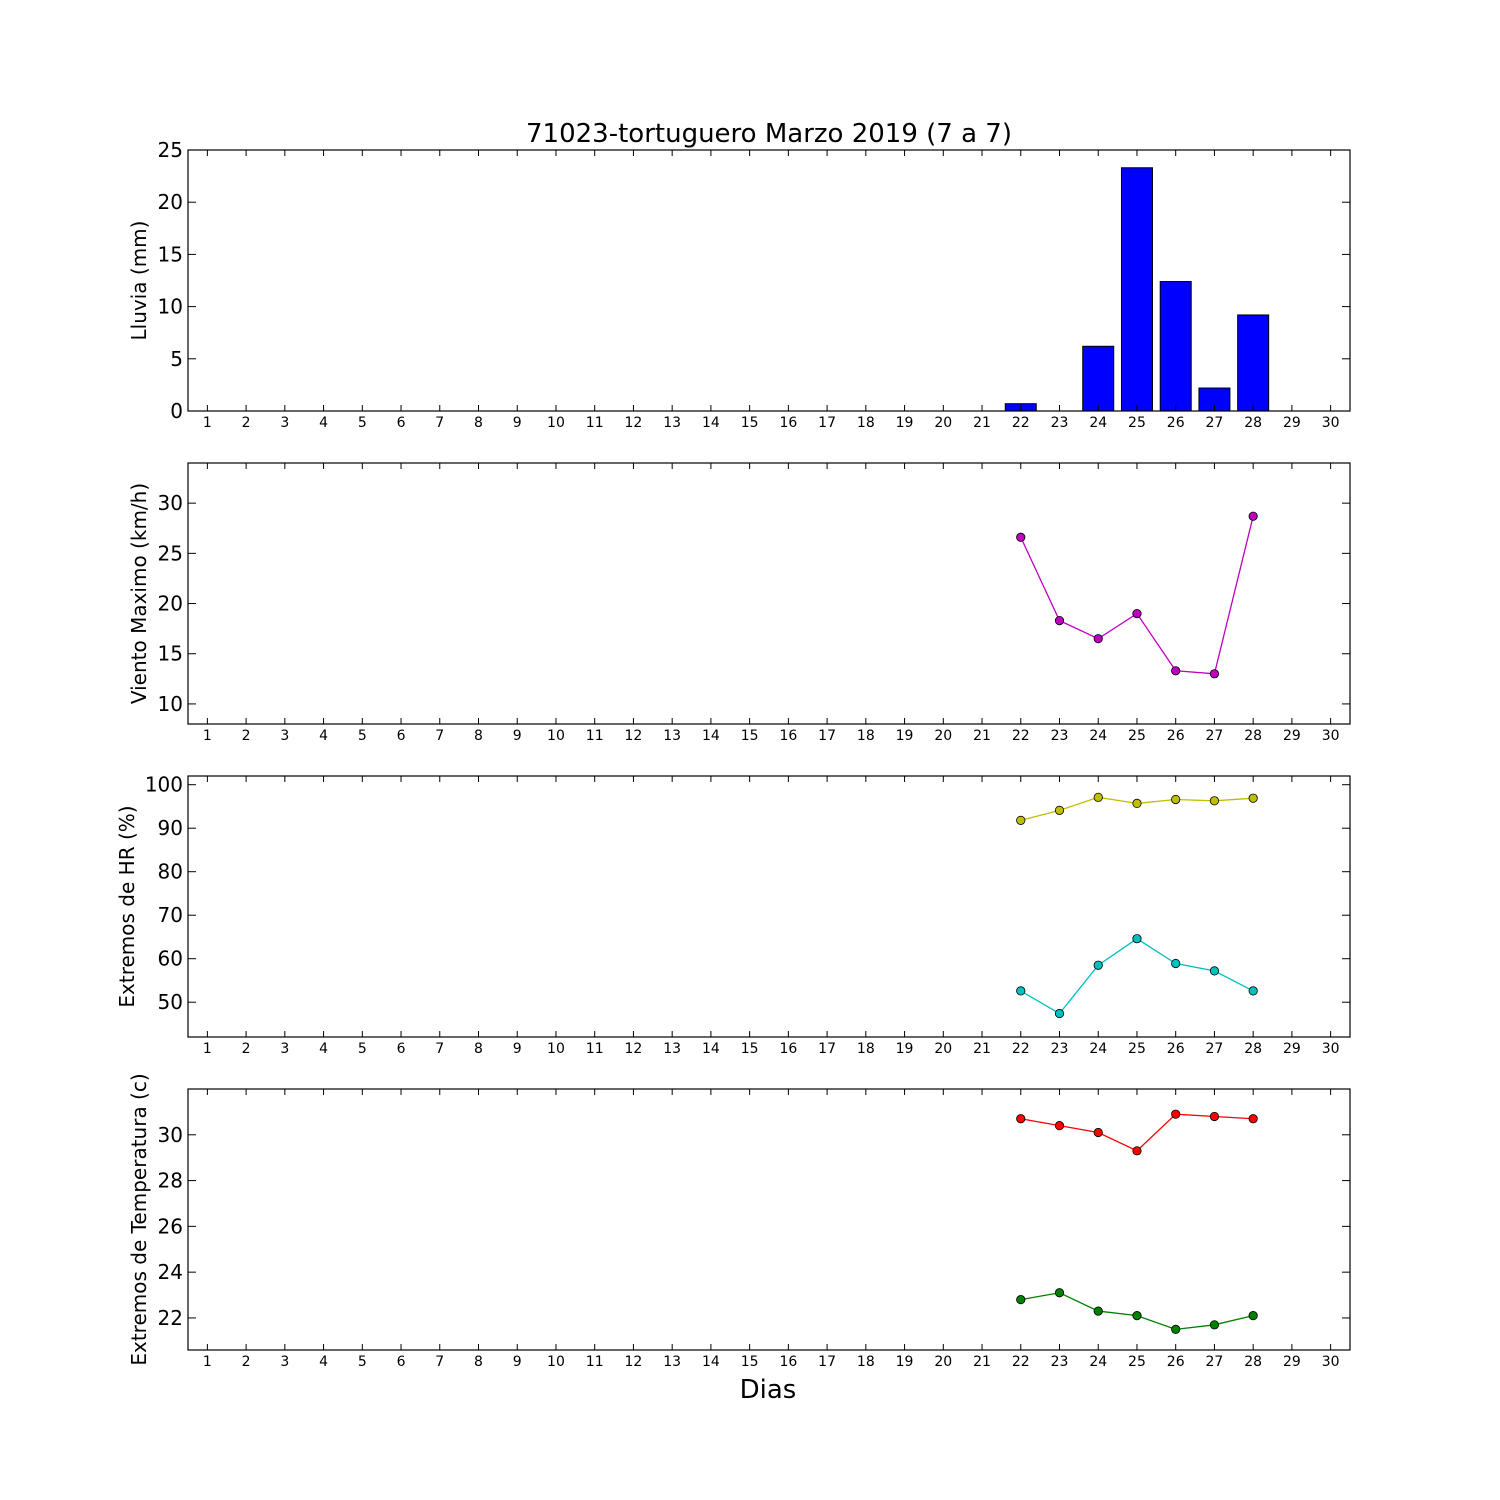  Describe the element at coordinates (170, 828) in the screenshot. I see `y-tick-label: 90` at that location.